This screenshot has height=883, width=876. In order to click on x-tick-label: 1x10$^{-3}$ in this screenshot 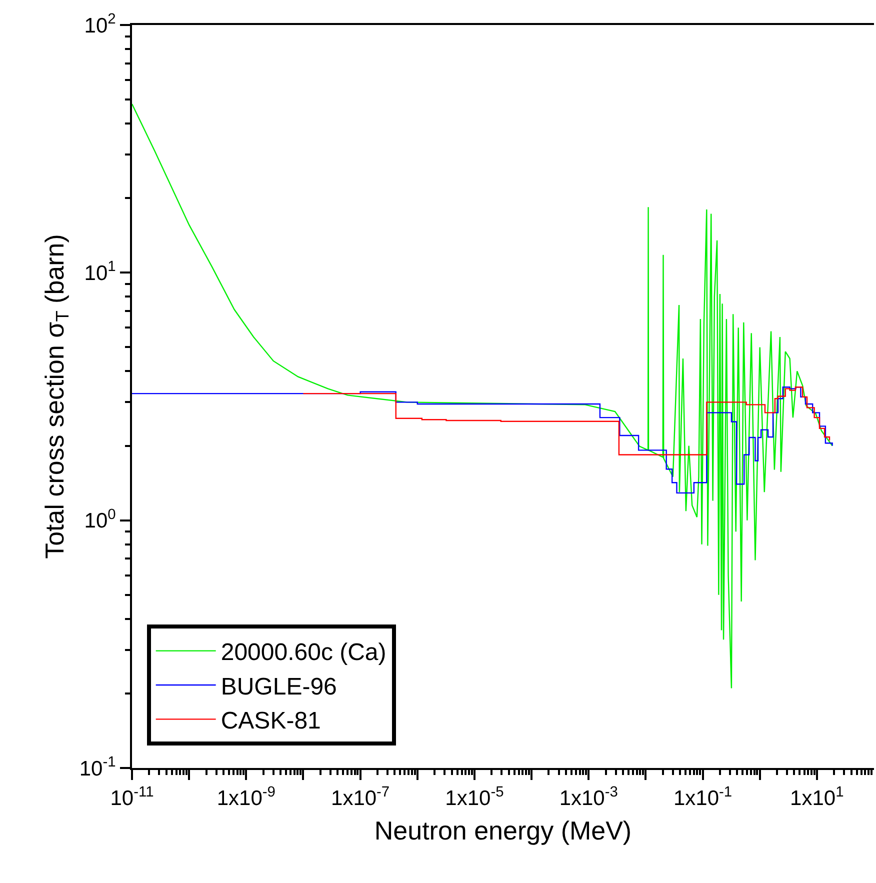, I will do `click(588, 797)`.